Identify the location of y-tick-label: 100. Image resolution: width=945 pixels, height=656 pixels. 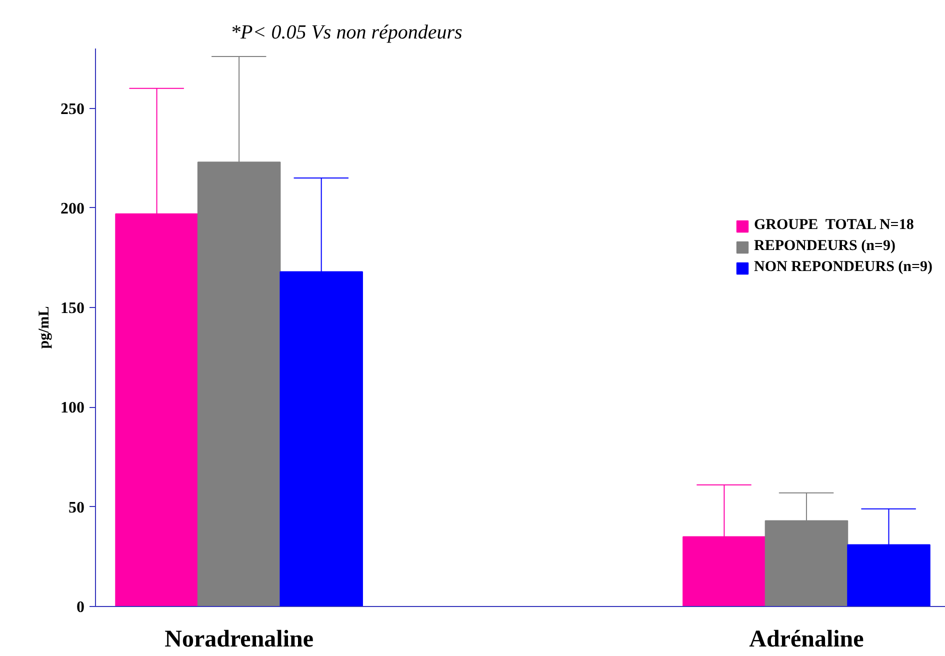
(72, 408).